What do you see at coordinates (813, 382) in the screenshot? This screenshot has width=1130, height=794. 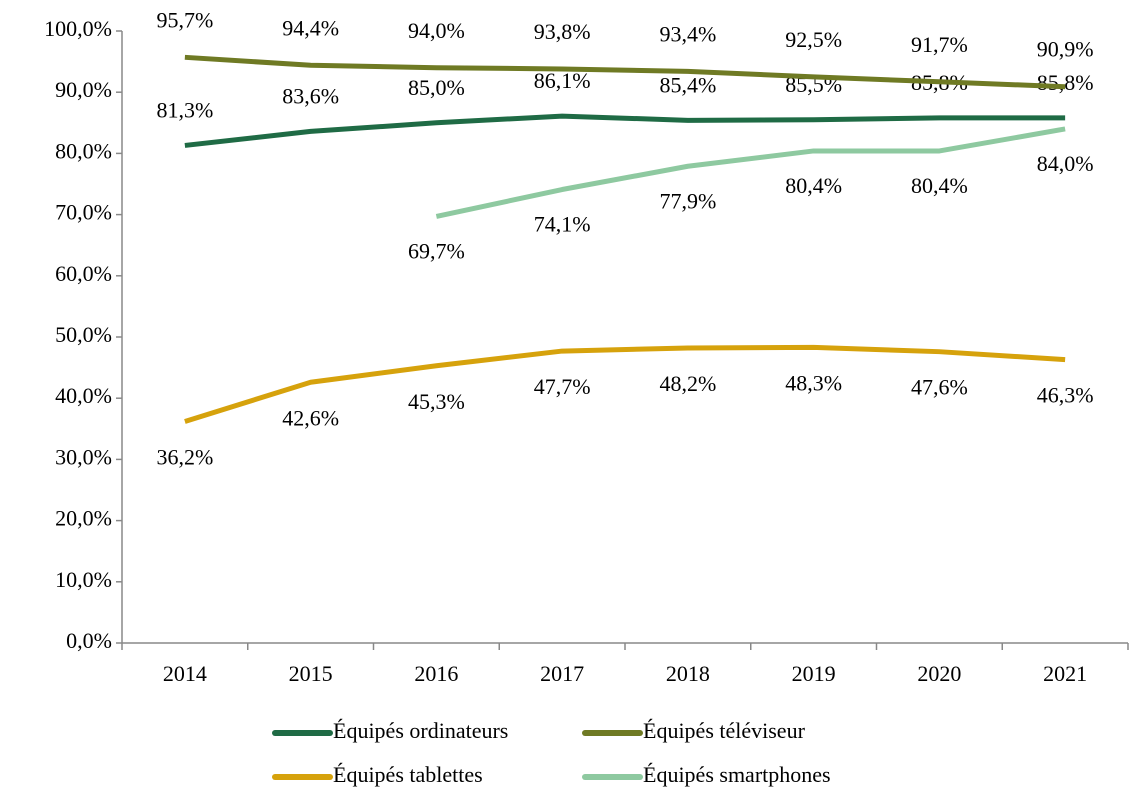 I see `data-label: 48,3%` at bounding box center [813, 382].